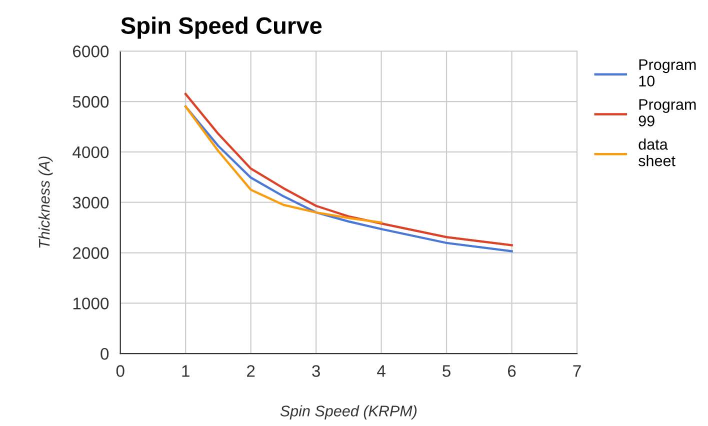 This screenshot has height=426, width=708. Describe the element at coordinates (348, 412) in the screenshot. I see `x-axis-title: Spin Speed (KRPM)` at that location.